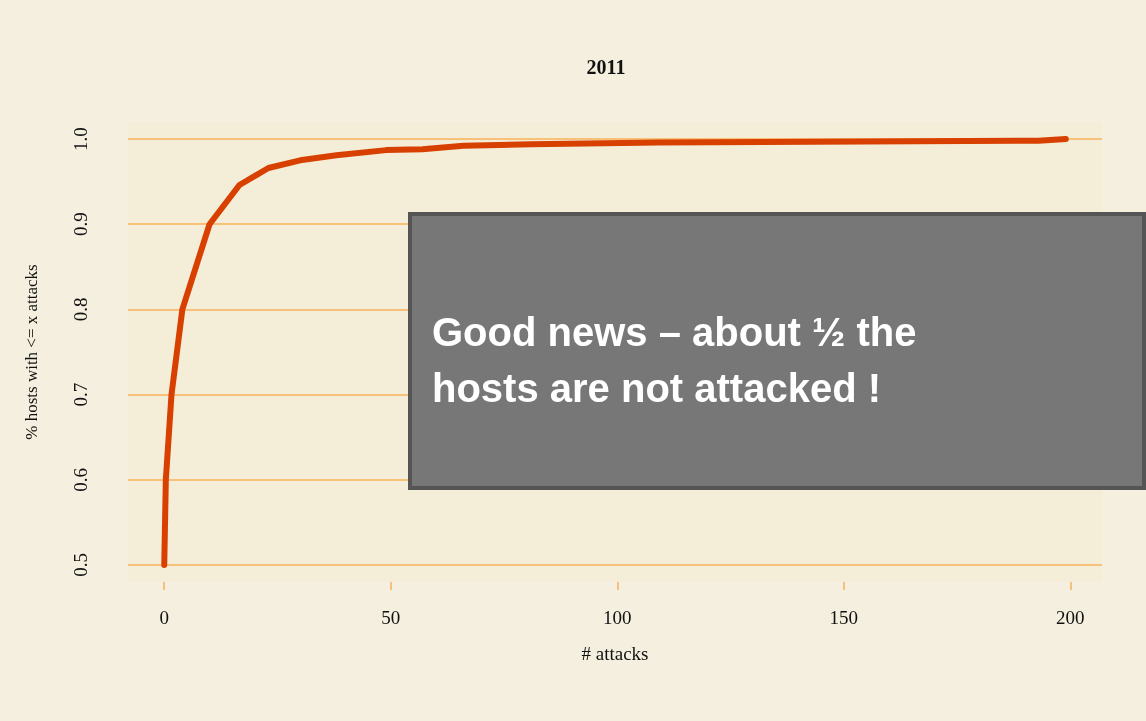 The width and height of the screenshot is (1146, 721). What do you see at coordinates (80, 394) in the screenshot?
I see `y-tick-label: 0.7` at bounding box center [80, 394].